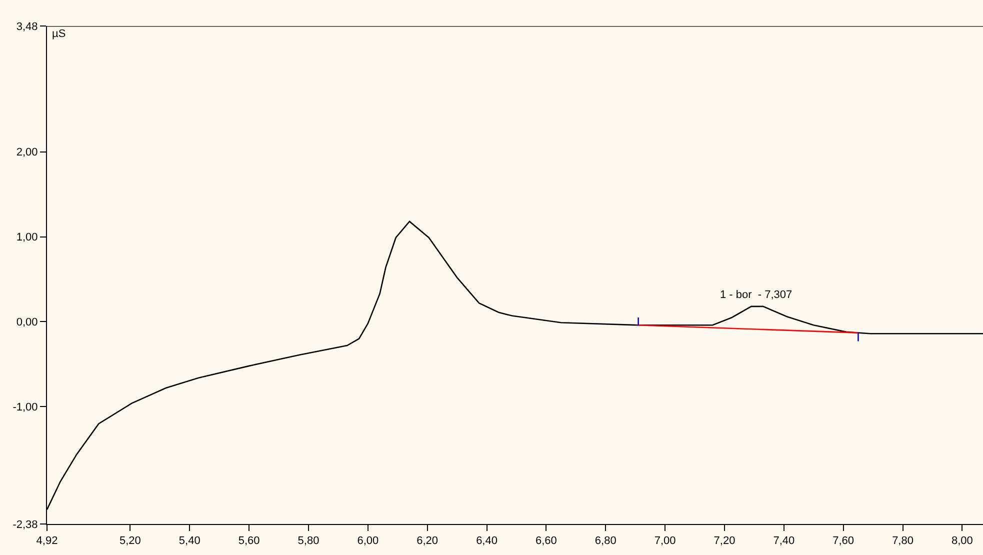 Image resolution: width=983 pixels, height=555 pixels. Describe the element at coordinates (27, 26) in the screenshot. I see `y-tick-label: 3,48` at that location.